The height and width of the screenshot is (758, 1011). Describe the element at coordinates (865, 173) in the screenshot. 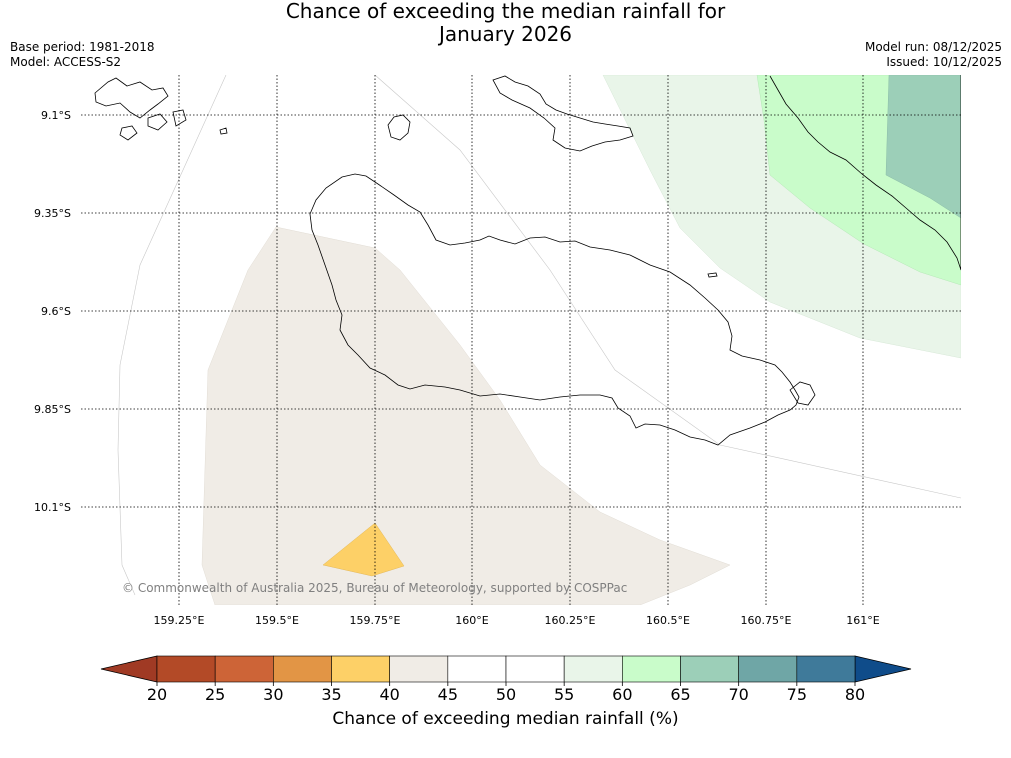

I see `malaita-coastline` at that location.